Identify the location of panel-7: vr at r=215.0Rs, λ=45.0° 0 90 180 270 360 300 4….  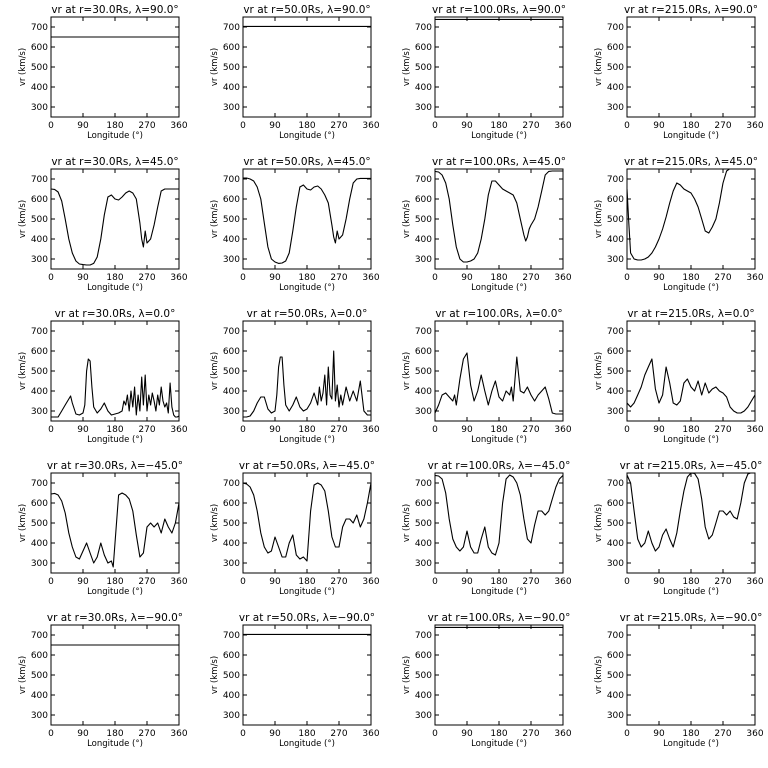
(679, 224).